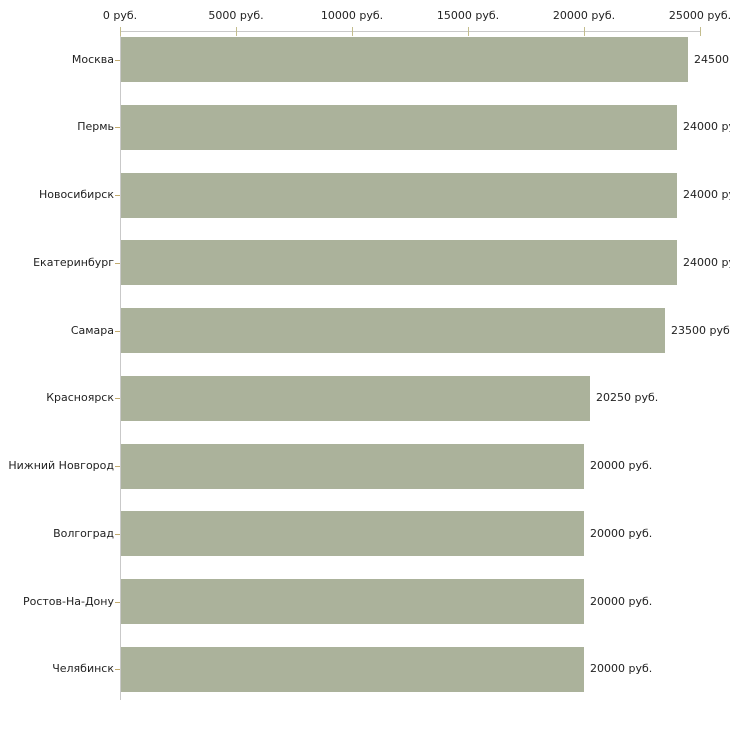  I want to click on category-label: Волгоград, so click(83, 533).